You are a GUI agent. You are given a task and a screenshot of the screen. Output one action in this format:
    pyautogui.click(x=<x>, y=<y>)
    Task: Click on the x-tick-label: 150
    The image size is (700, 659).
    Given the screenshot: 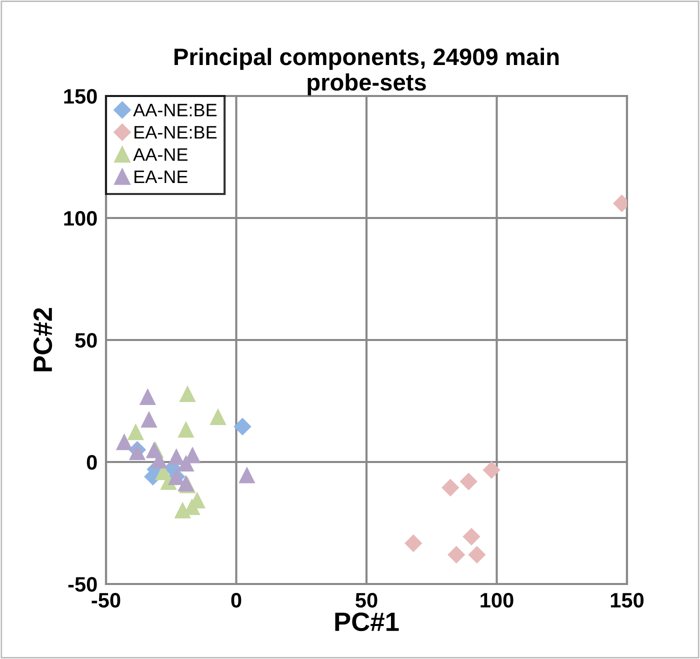 What is the action you would take?
    pyautogui.click(x=627, y=600)
    